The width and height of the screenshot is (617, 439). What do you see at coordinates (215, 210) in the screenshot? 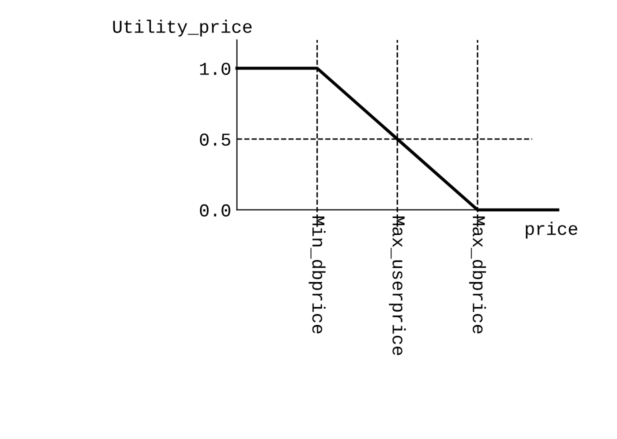
I see `y-tick-label: 0.0` at bounding box center [215, 210].